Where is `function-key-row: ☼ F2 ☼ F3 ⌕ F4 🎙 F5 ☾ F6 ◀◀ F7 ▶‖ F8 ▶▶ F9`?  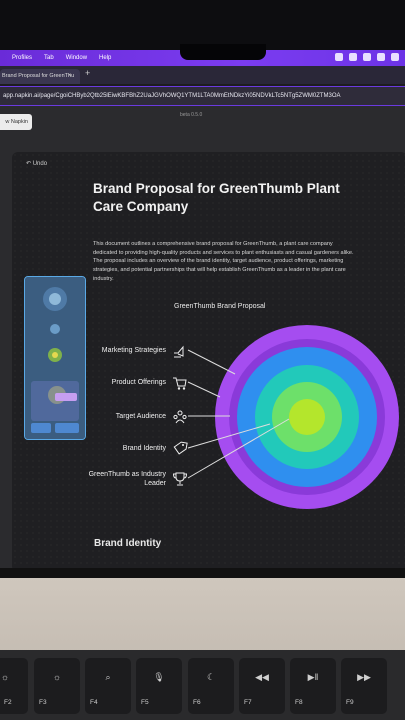
function-key-row: ☼ F2 ☼ F3 ⌕ F4 🎙 F5 ☾ F6 ◀◀ F7 ▶‖ F8 ▶▶ F9 is located at coordinates (202, 685).